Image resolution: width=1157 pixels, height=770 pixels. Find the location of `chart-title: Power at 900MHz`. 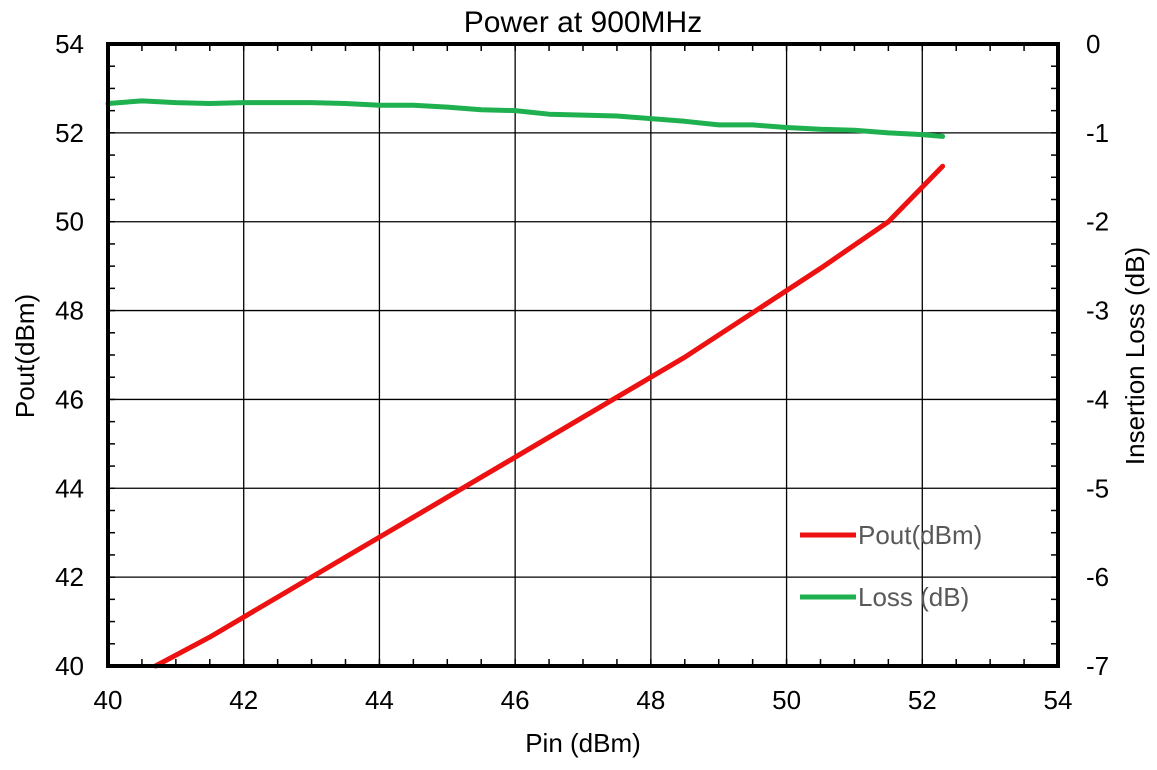

chart-title: Power at 900MHz is located at coordinates (583, 22).